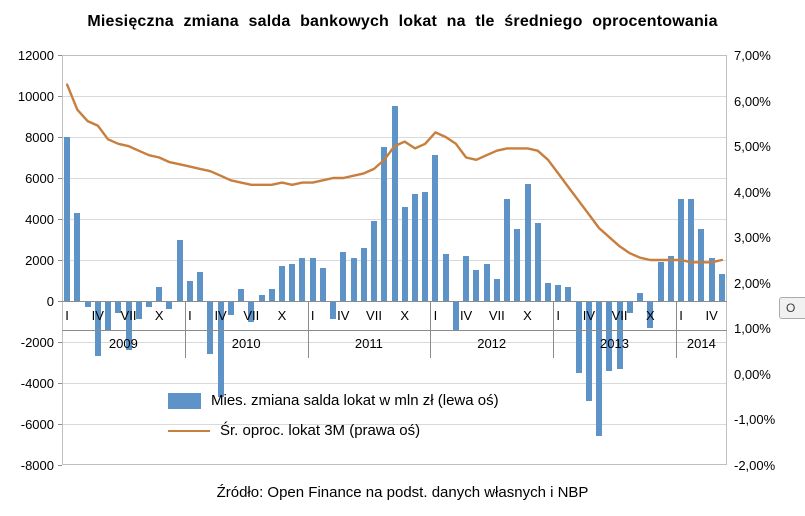 The height and width of the screenshot is (516, 805). I want to click on right-axis-label: 4,00%, so click(752, 192).